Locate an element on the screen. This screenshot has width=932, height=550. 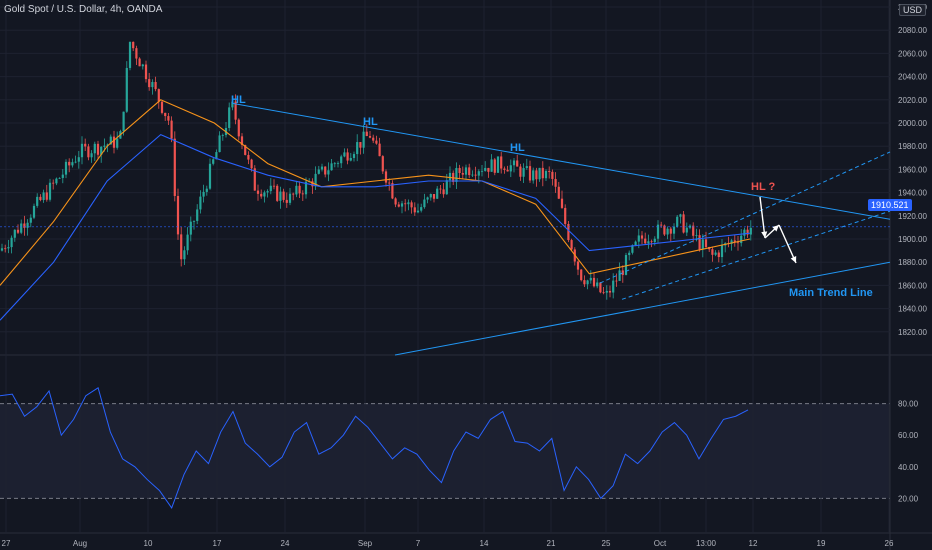
x-tick-label: 21 is located at coordinates (551, 543).